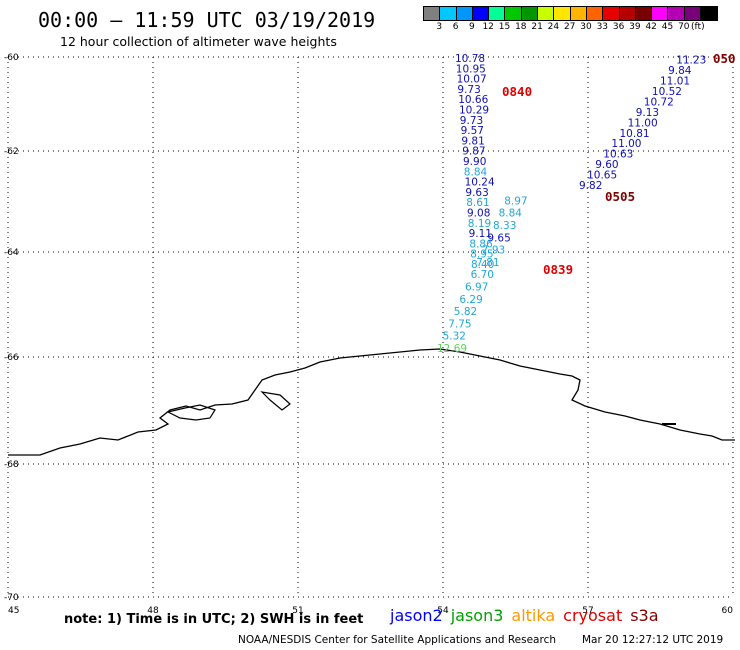  What do you see at coordinates (470, 59) in the screenshot?
I see `wave-height-value: 10.78` at bounding box center [470, 59].